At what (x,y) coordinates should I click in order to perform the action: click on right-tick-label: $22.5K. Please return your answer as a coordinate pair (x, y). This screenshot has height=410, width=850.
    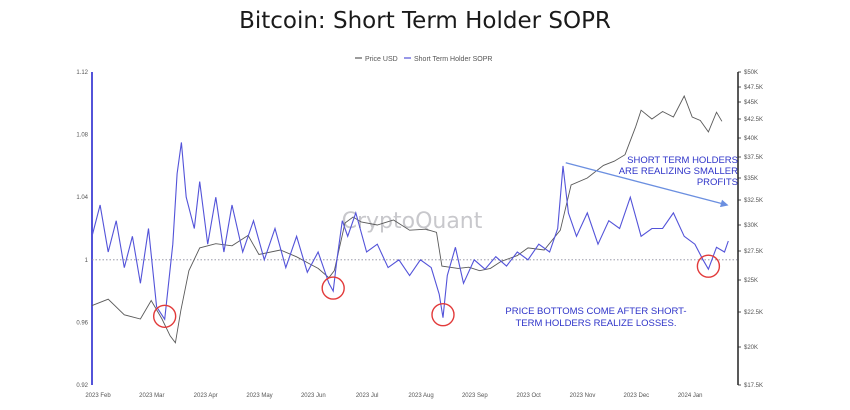
    Looking at the image, I should click on (753, 313).